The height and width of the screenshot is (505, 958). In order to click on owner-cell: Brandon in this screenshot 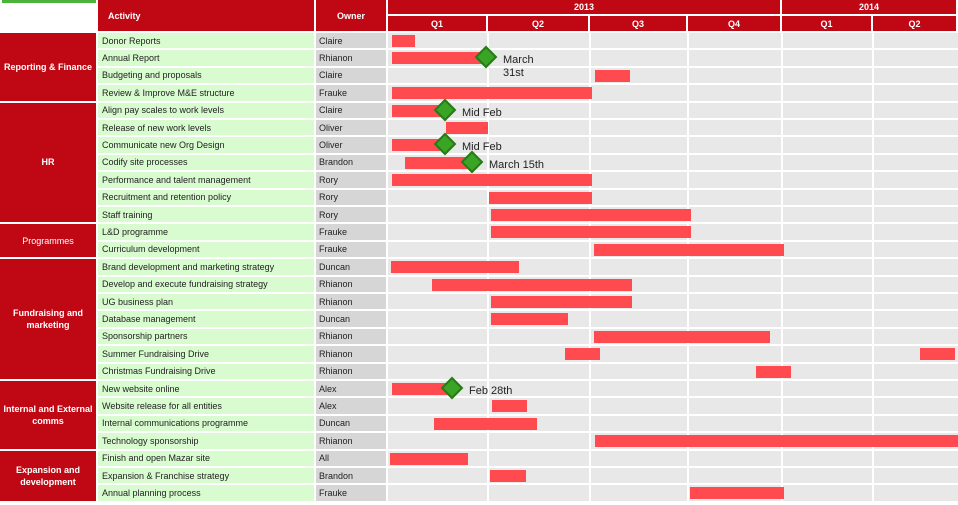, I will do `click(351, 162)`.